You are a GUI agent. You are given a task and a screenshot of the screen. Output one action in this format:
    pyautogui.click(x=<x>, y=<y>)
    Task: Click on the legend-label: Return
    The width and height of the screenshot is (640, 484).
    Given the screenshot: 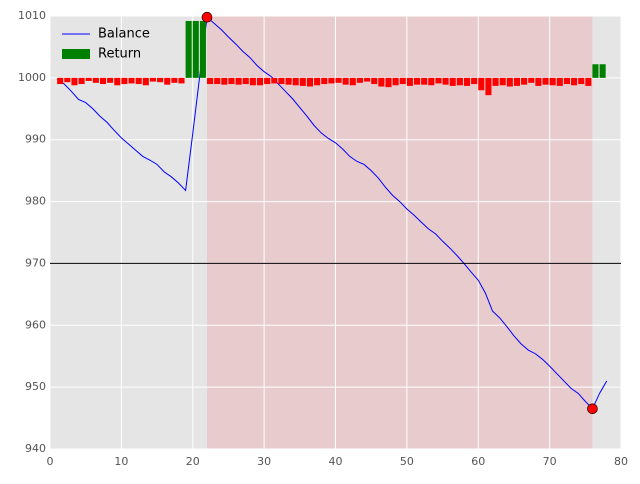 What is the action you would take?
    pyautogui.click(x=119, y=54)
    